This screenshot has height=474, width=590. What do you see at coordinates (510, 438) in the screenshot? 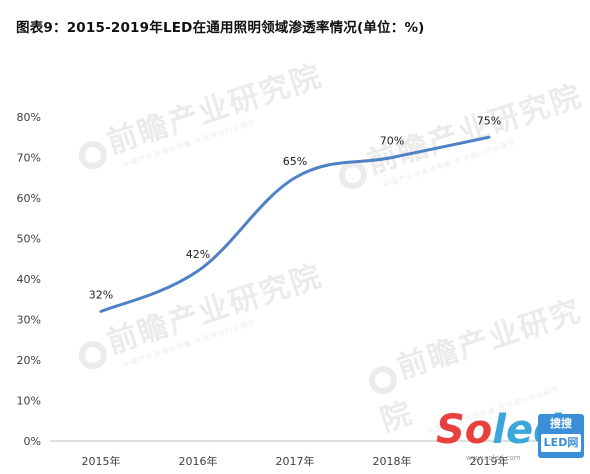
I see `soled-logo: Soled 搜搜 LED网 www.soled.com` at bounding box center [510, 438].